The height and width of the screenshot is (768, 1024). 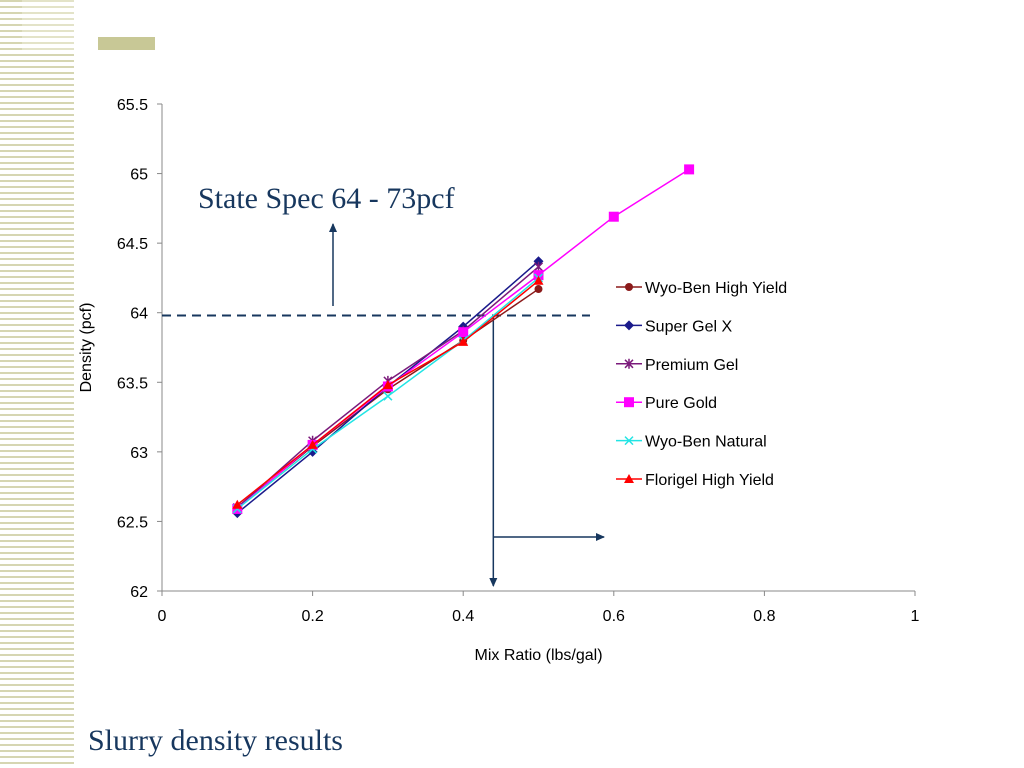 I want to click on x-tick-label: 0.4, so click(x=463, y=616).